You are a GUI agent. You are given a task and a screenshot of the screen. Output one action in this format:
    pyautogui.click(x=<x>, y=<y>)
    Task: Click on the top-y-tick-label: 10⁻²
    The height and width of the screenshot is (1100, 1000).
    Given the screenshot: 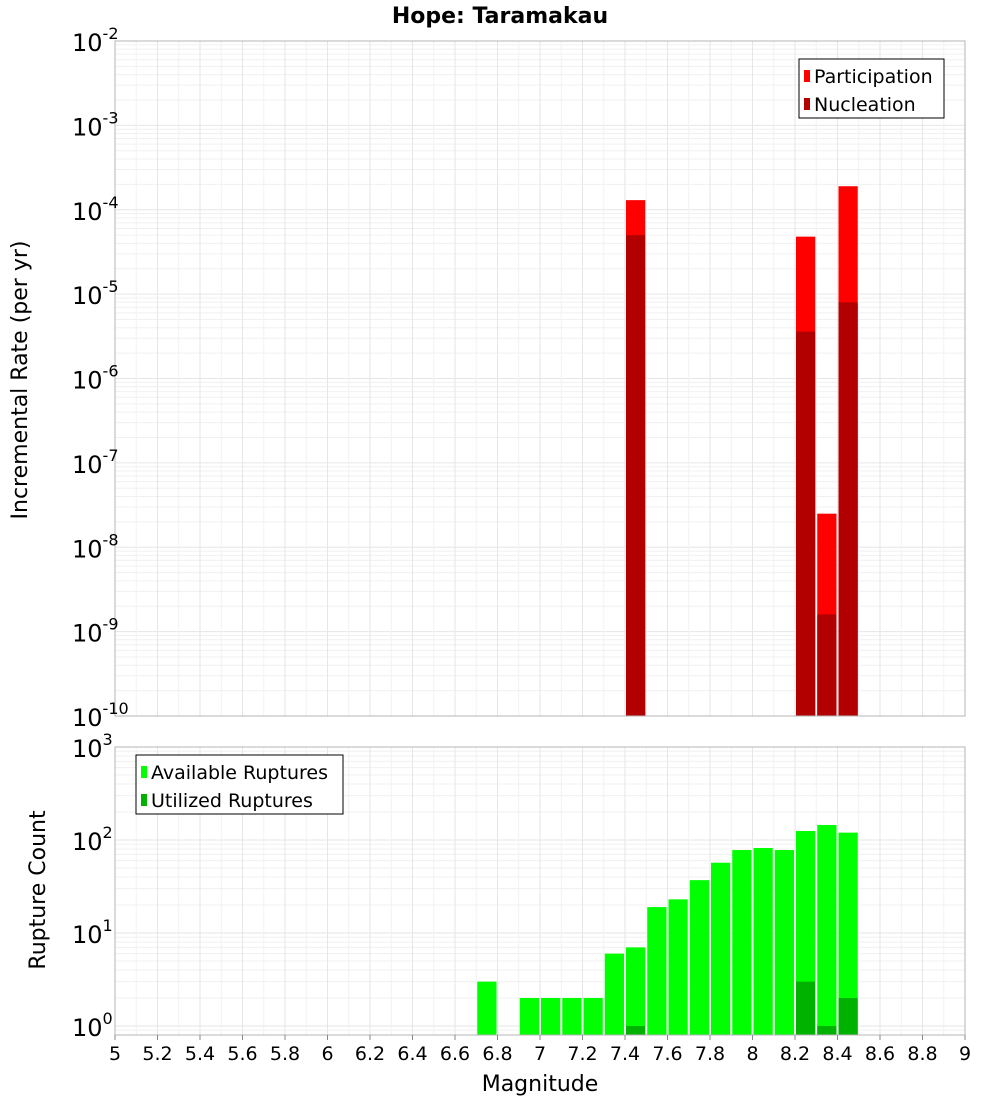 What is the action you would take?
    pyautogui.click(x=95, y=40)
    